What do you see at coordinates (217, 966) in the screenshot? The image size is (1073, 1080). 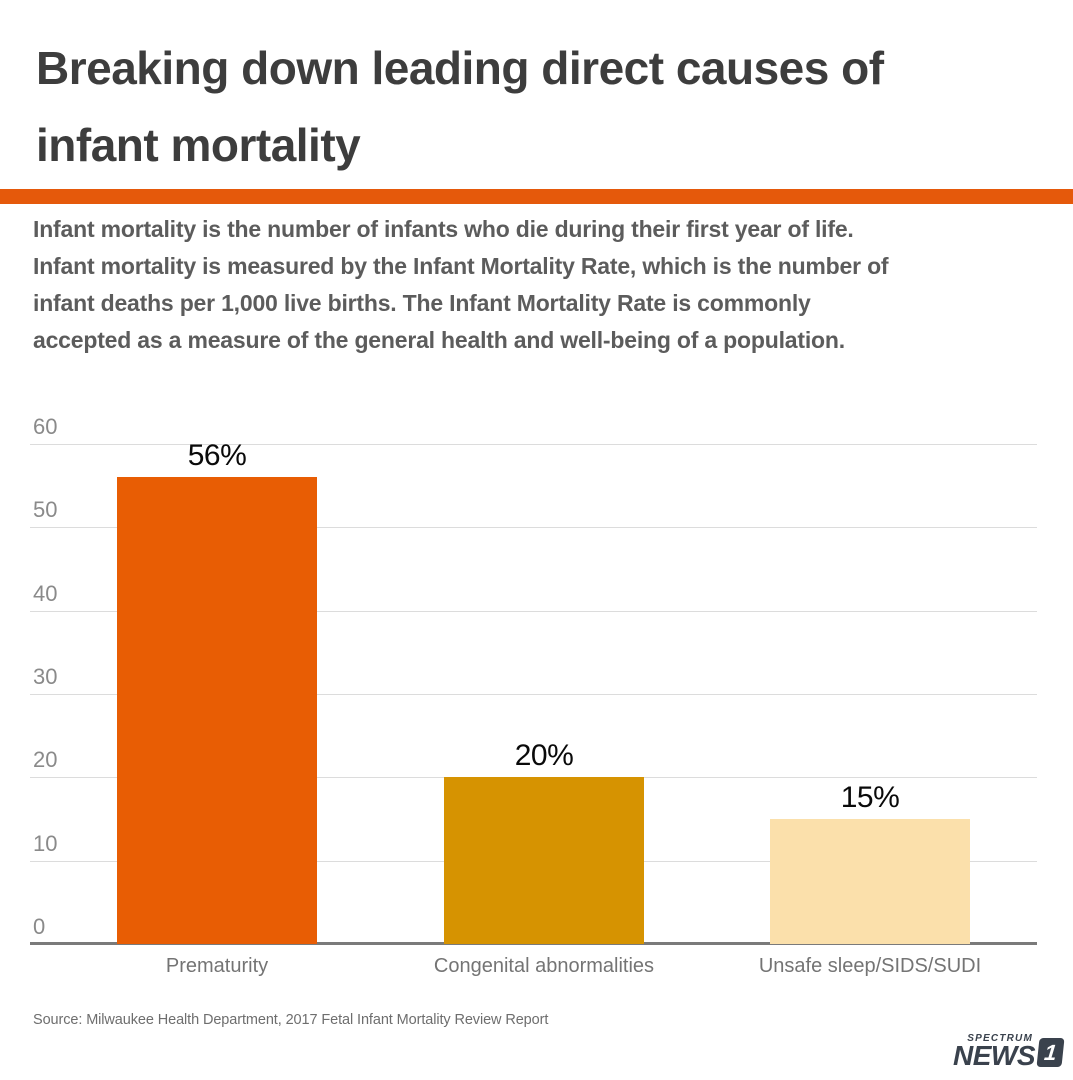 I see `x-category-label: Prematurity` at bounding box center [217, 966].